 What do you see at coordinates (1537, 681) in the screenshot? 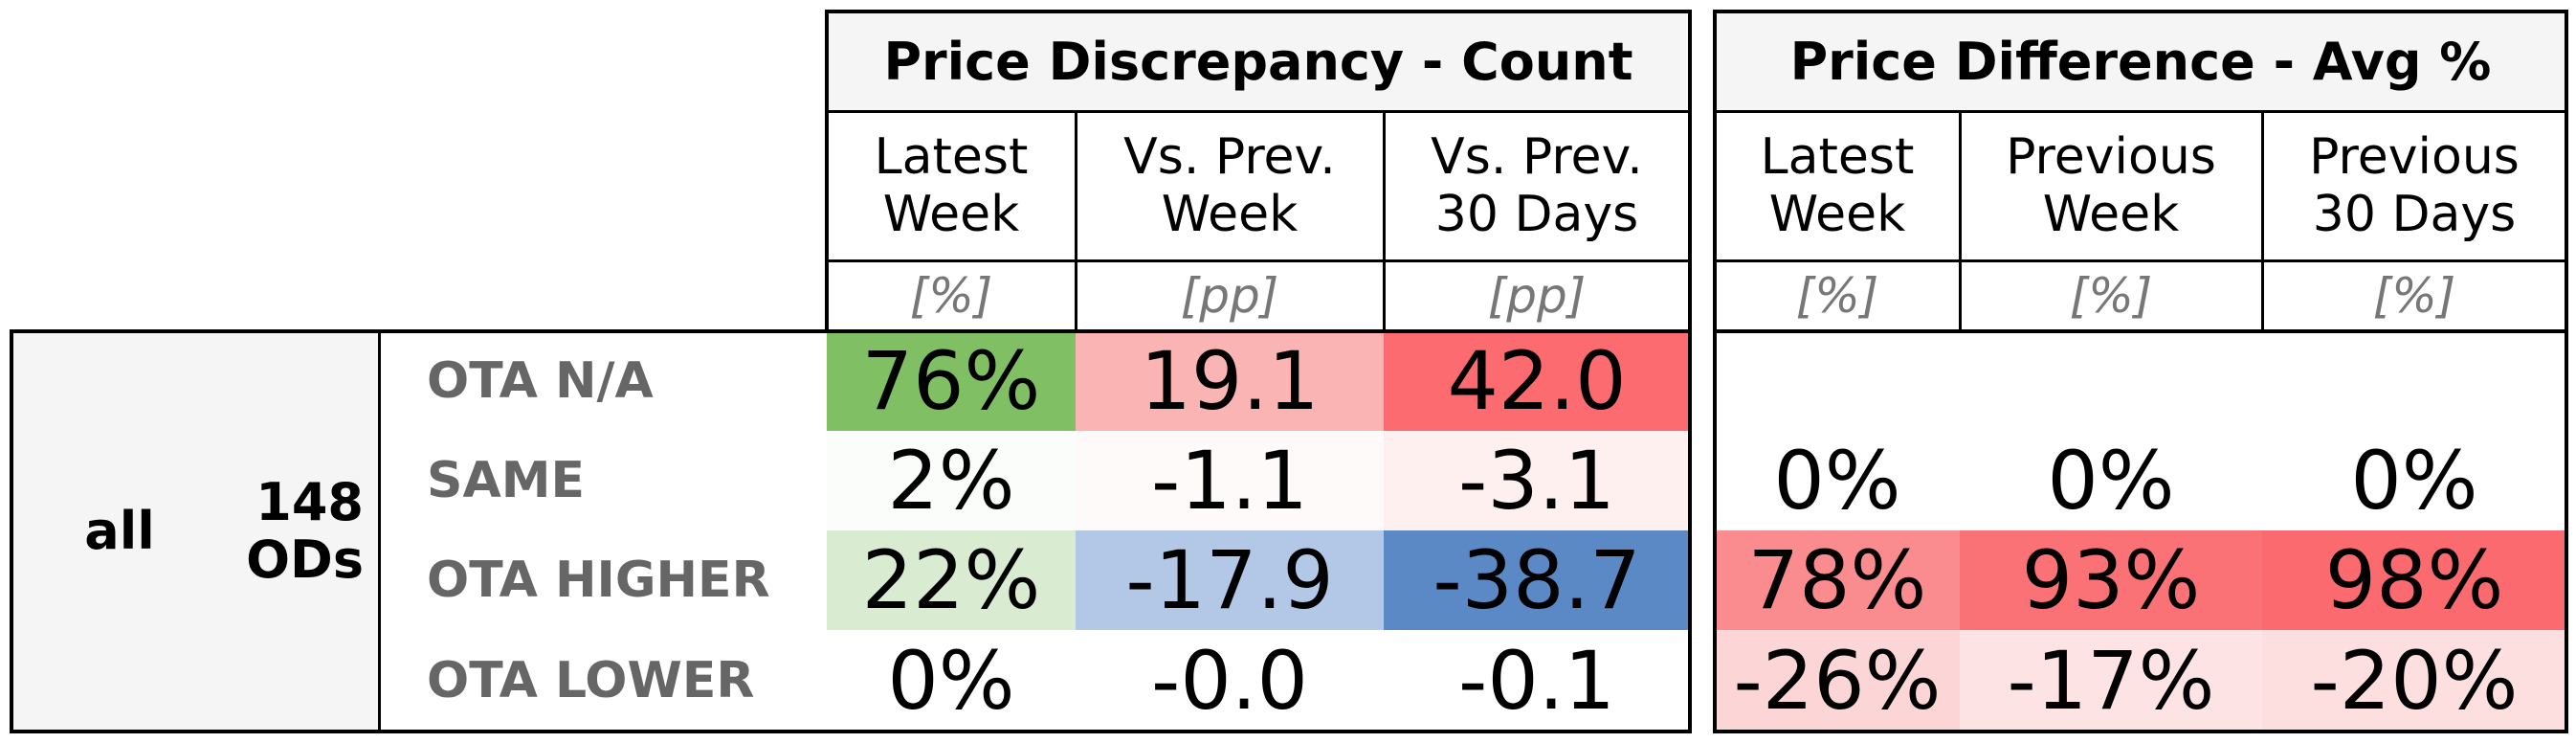
I see `left-value-ota-lower-vs-prev-30-days: -0.1` at bounding box center [1537, 681].